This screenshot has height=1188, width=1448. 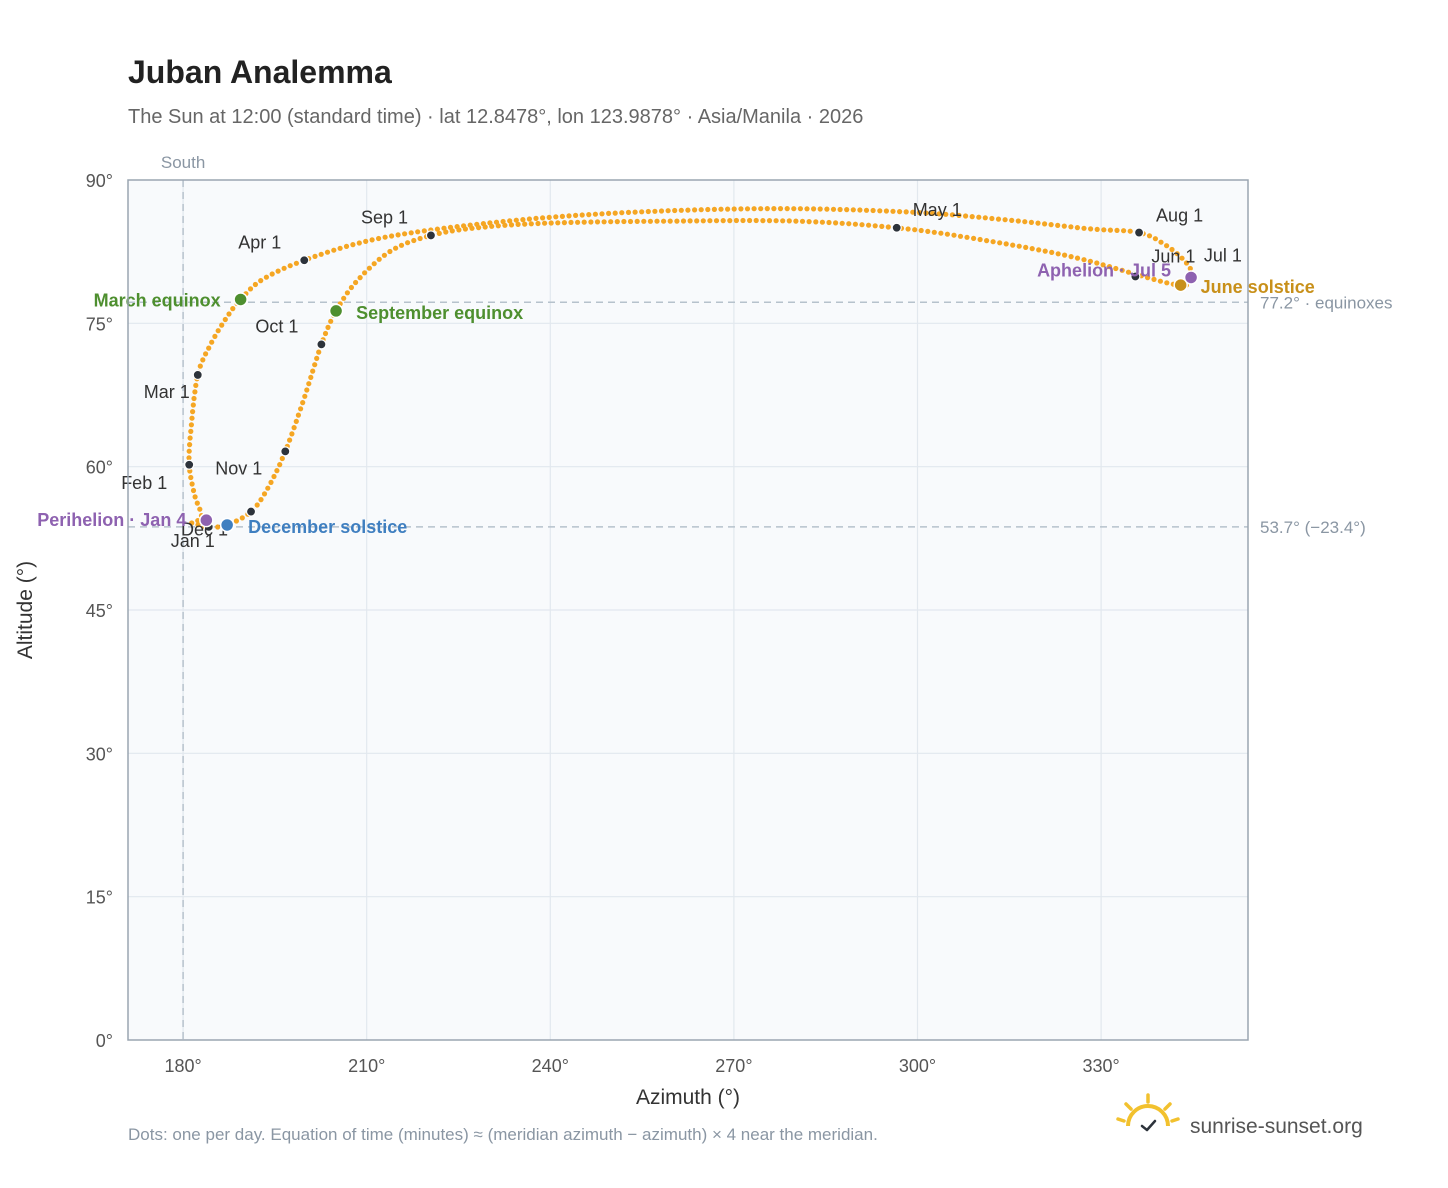 What do you see at coordinates (193, 541) in the screenshot?
I see `month-label: Jan 1` at bounding box center [193, 541].